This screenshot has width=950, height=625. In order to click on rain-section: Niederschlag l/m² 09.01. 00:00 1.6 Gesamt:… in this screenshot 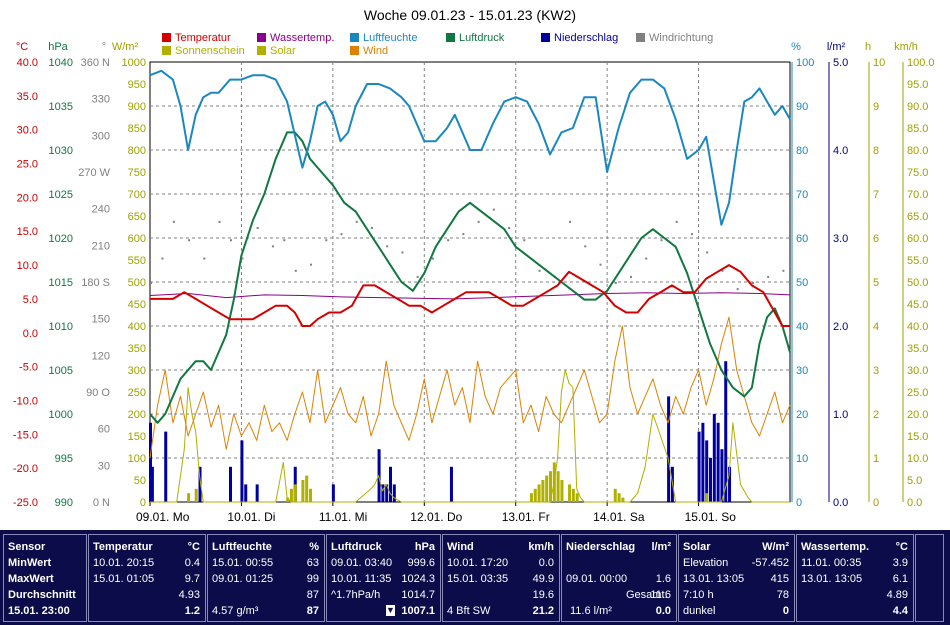, I will do `click(619, 578)`.